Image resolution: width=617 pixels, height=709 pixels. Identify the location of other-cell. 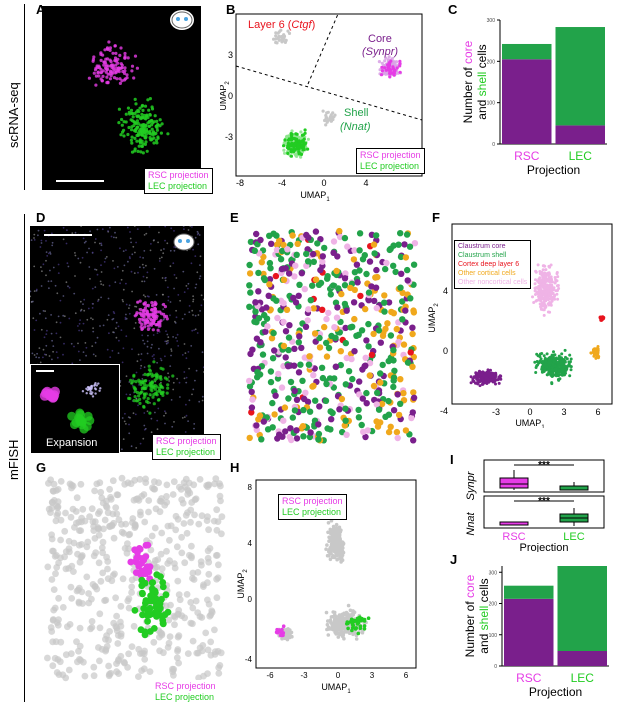
(326, 125).